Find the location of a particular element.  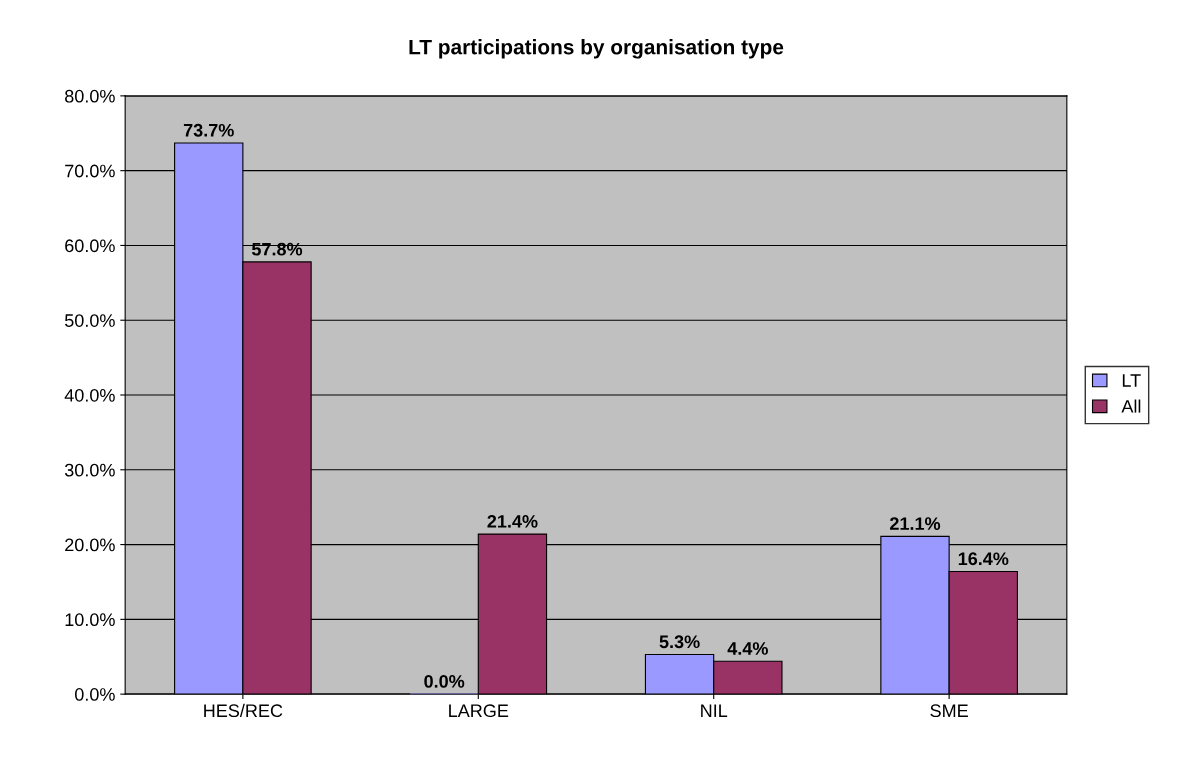

legend-label: All is located at coordinates (1131, 406).